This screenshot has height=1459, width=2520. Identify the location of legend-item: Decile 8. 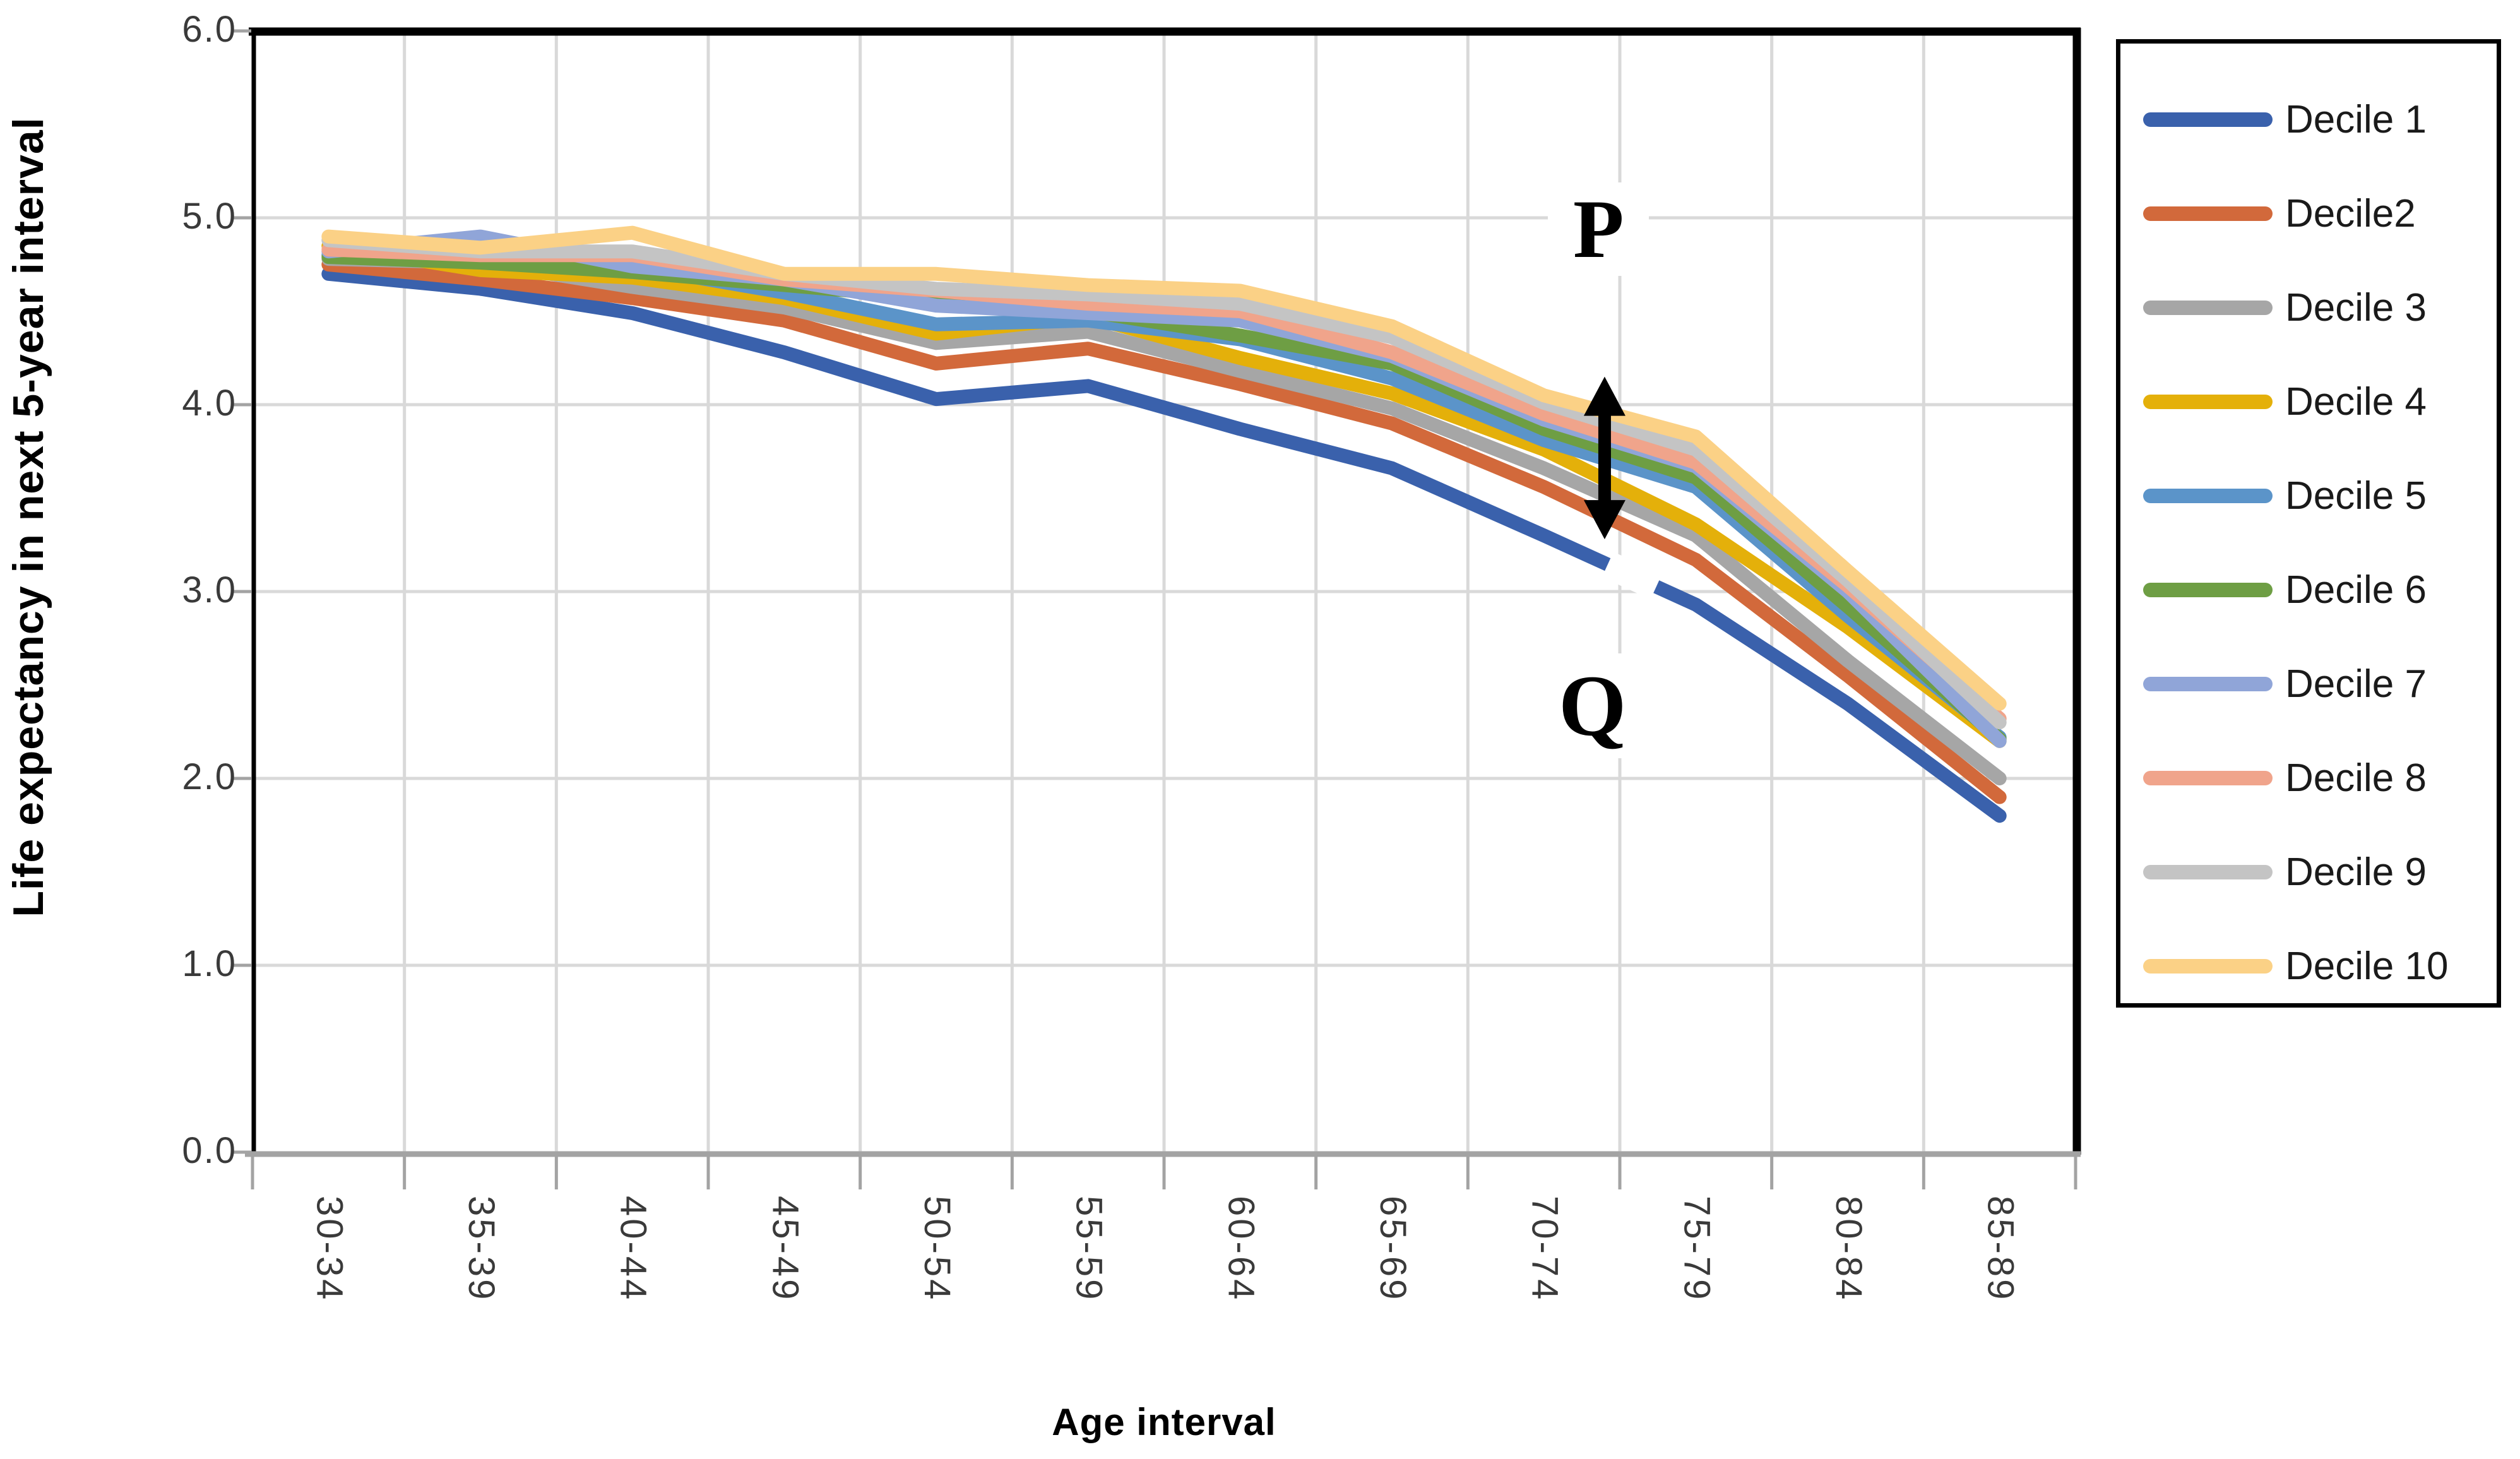
(2308, 777).